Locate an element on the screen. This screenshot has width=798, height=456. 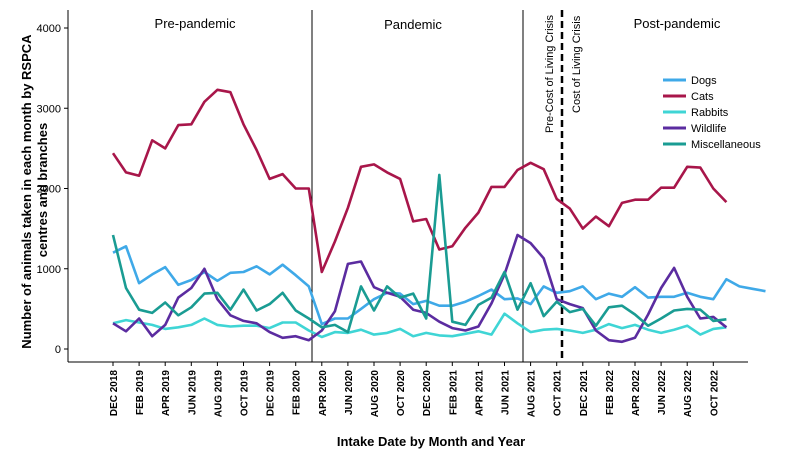
x-tick-label: DEC 2019 is located at coordinates (271, 393).